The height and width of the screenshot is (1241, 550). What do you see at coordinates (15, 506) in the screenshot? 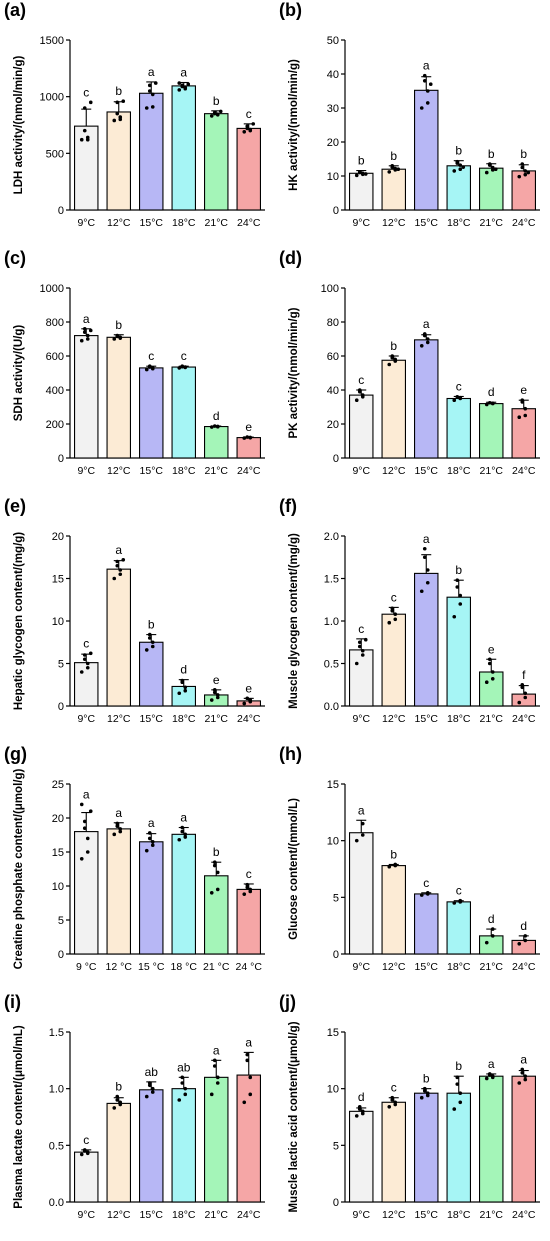
I see `panel-label: (e)` at bounding box center [15, 506].